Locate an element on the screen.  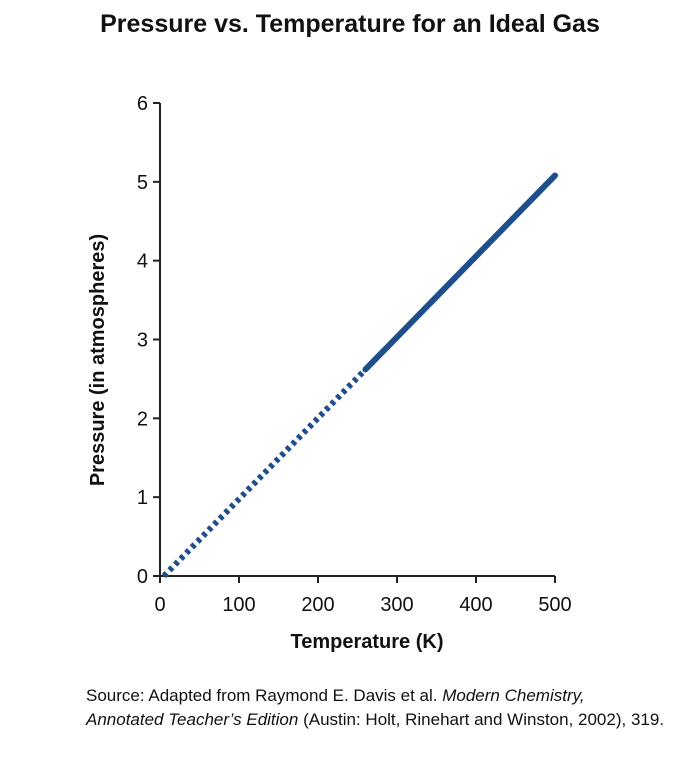
y-tick-label: 3 is located at coordinates (142, 341).